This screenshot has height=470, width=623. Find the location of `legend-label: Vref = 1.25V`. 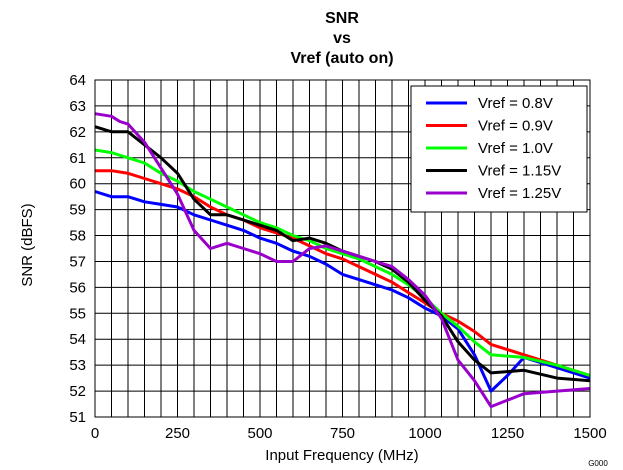

legend-label: Vref = 1.25V is located at coordinates (519, 193).